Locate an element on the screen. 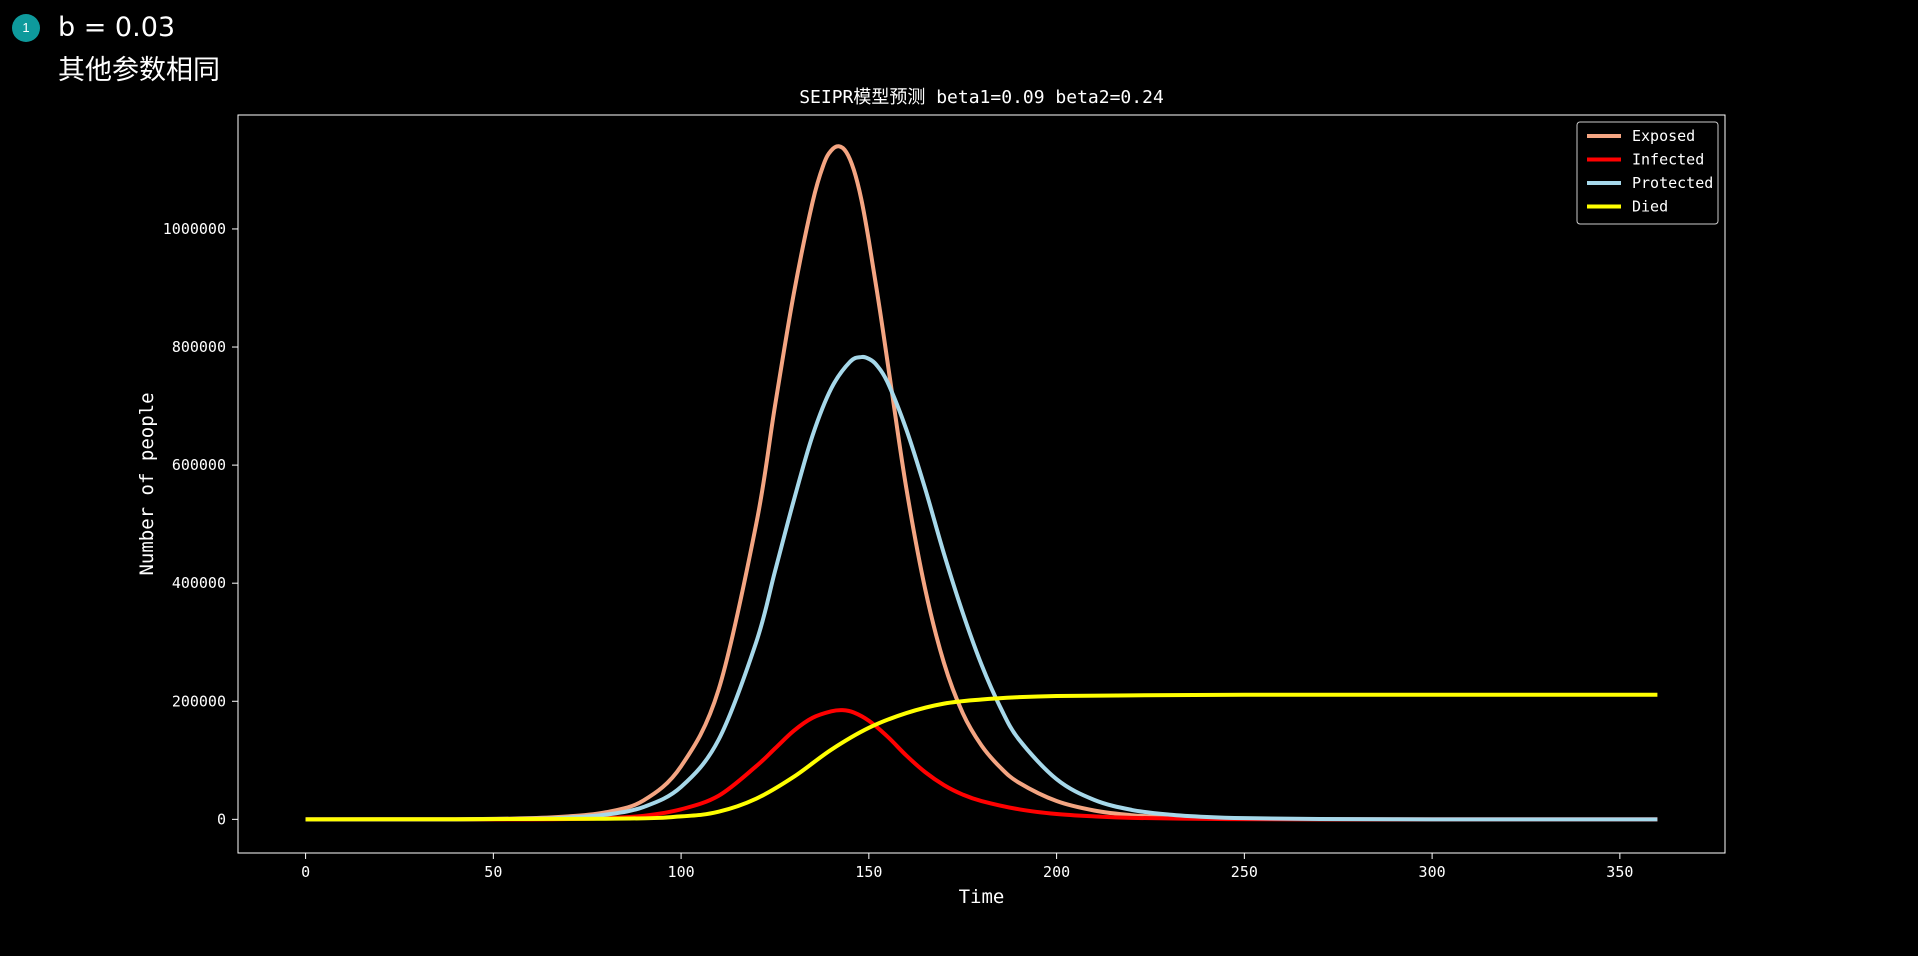 The width and height of the screenshot is (1918, 956). x-axis-ticks: 0 50 100 150 200 250 300 350 is located at coordinates (967, 867).